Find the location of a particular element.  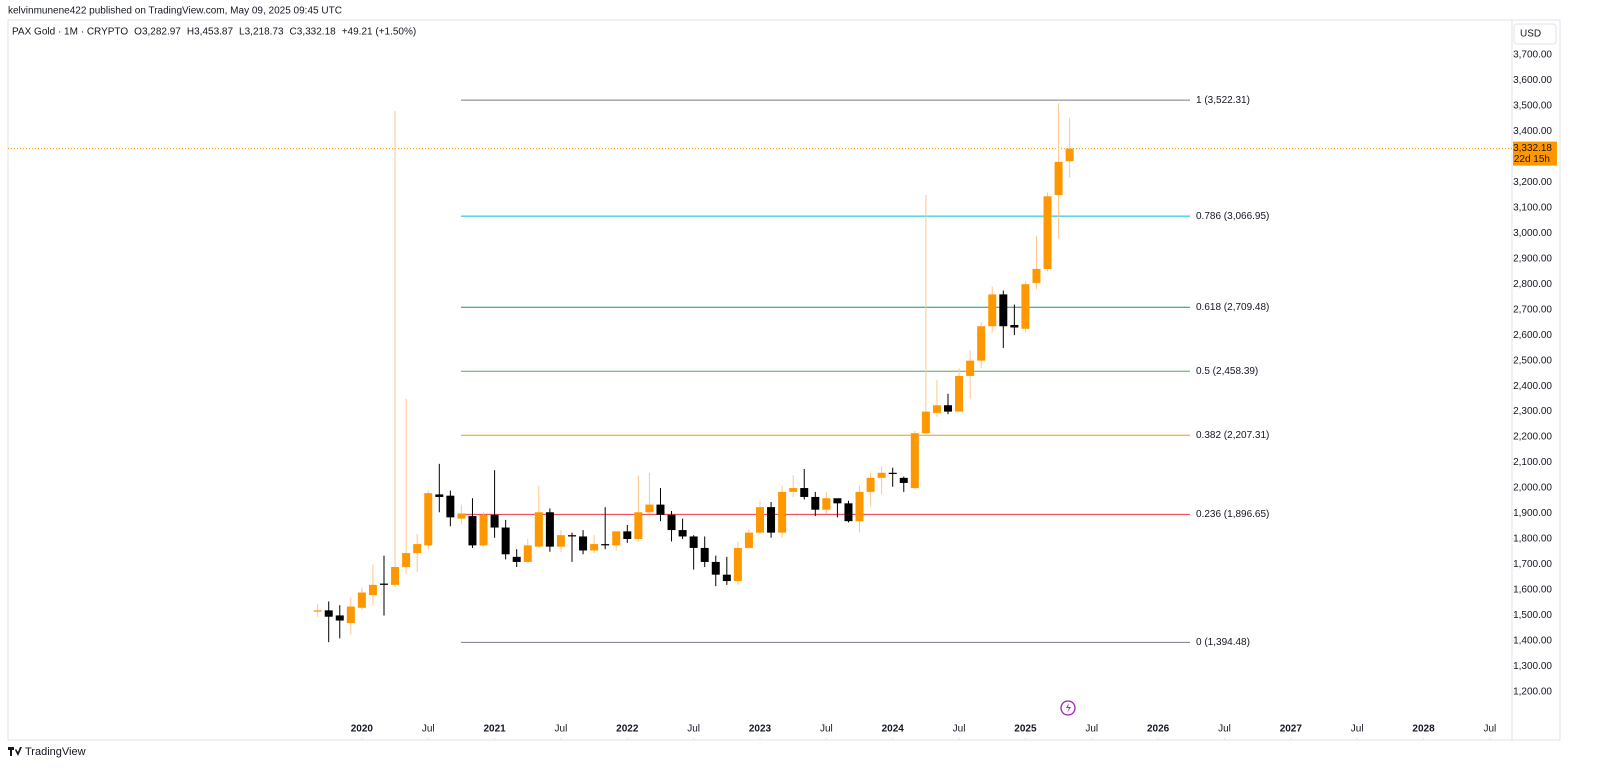

last-price-label: 3,332.18 is located at coordinates (1532, 148).